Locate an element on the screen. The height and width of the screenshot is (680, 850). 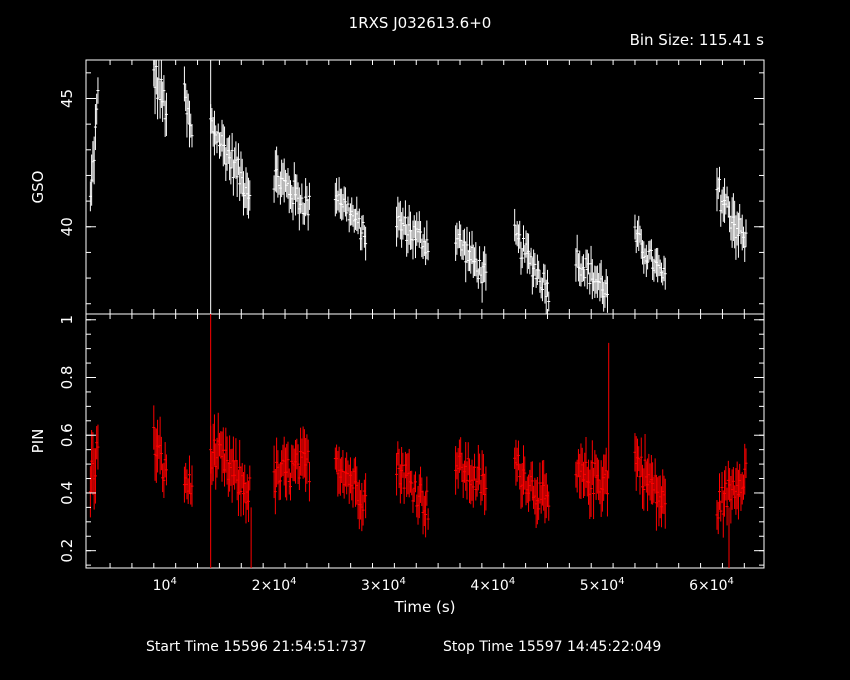
x-tick-label: 2×104 is located at coordinates (274, 585).